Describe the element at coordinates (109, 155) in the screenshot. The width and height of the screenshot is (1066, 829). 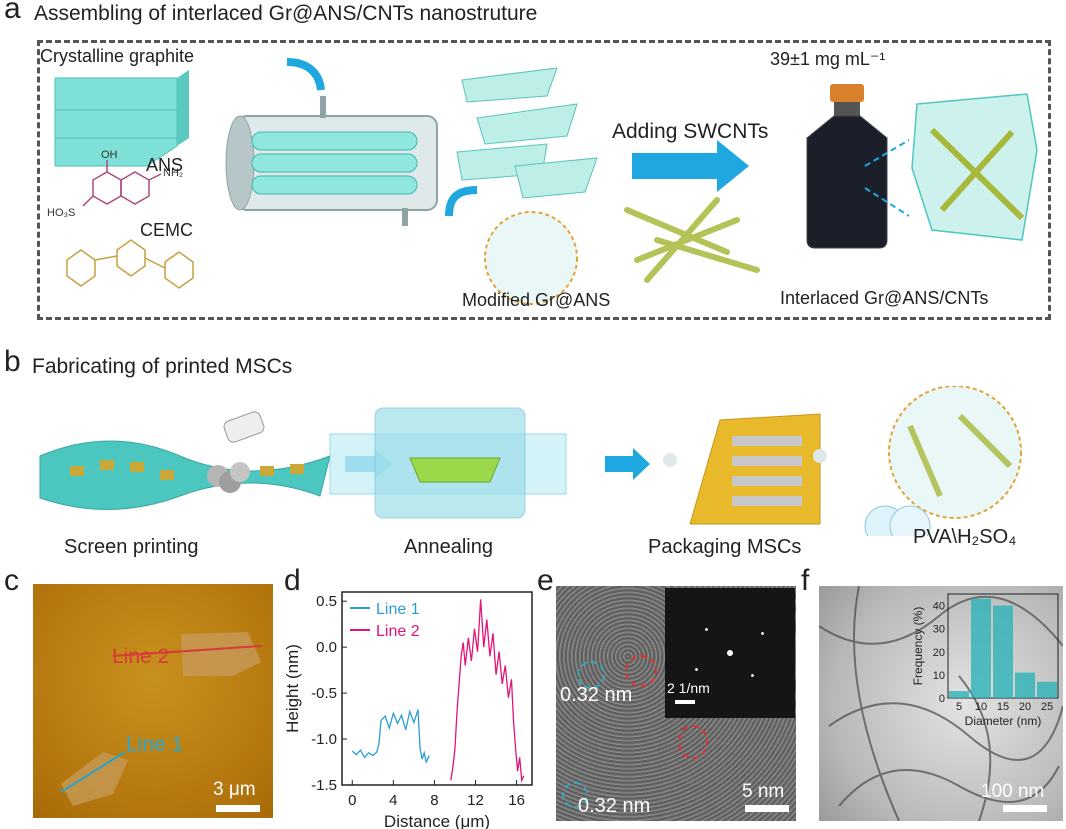
I see `oh-label: OH` at that location.